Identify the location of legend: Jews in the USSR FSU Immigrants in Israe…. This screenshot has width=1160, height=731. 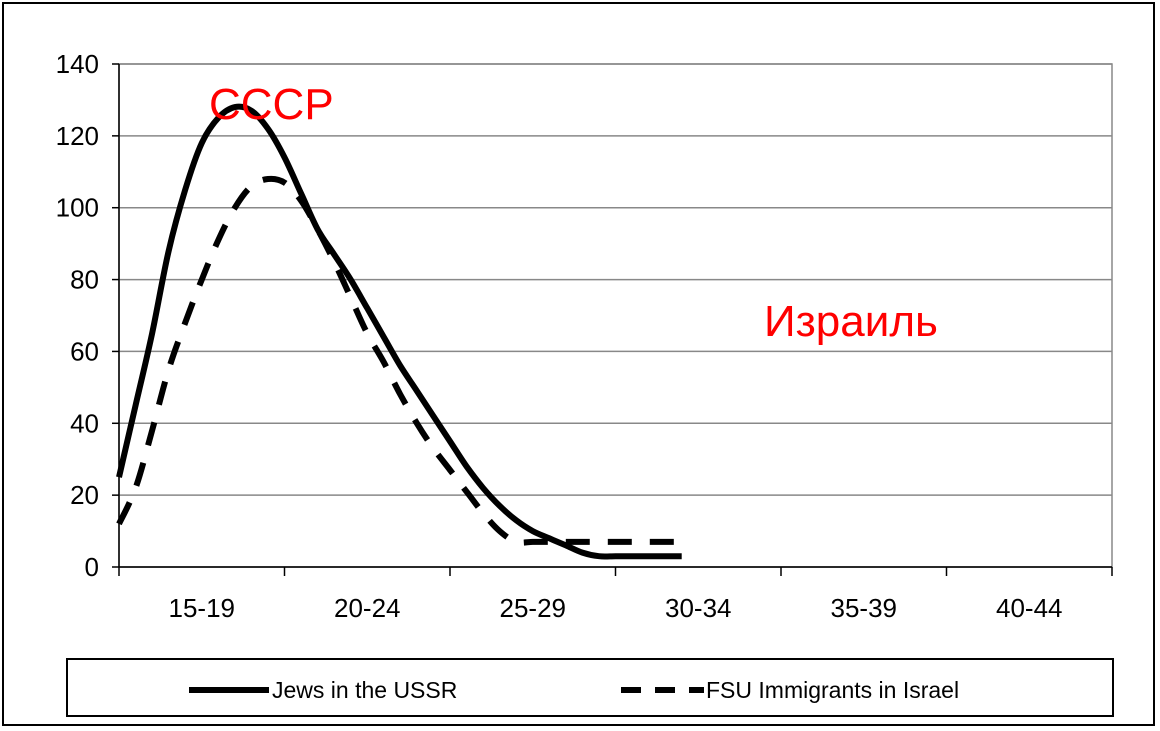
(590, 687).